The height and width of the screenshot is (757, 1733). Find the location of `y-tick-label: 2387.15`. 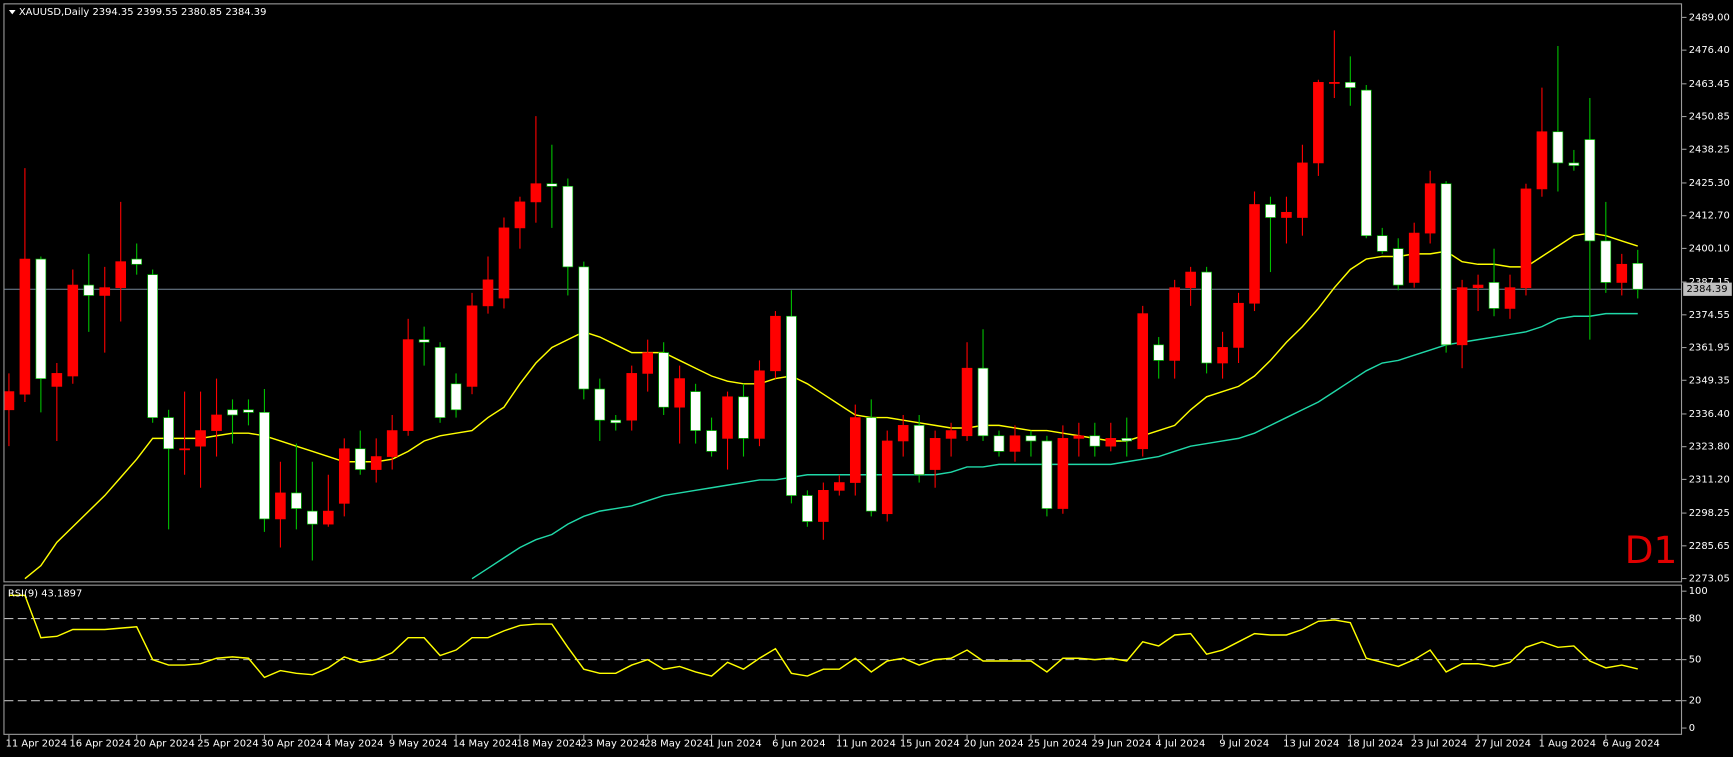

y-tick-label: 2387.15 is located at coordinates (1709, 282).